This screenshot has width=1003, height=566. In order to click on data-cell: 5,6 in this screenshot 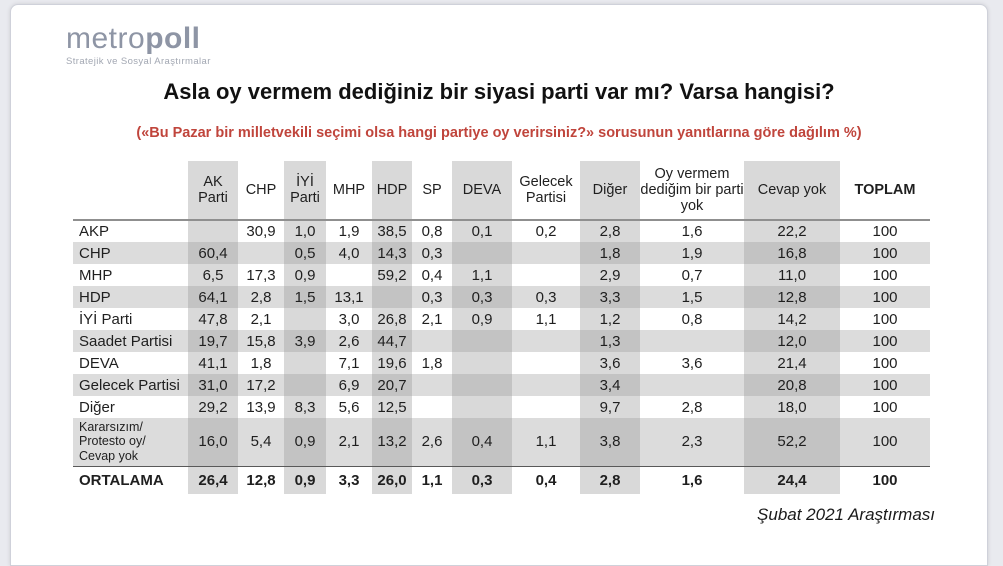, I will do `click(349, 407)`.